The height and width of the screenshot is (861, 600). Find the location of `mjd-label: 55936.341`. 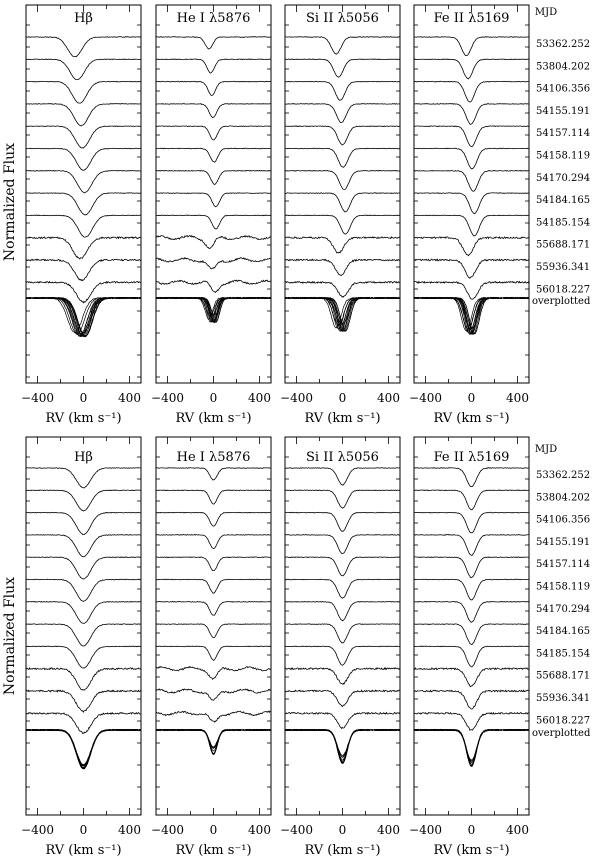

mjd-label: 55936.341 is located at coordinates (563, 698).